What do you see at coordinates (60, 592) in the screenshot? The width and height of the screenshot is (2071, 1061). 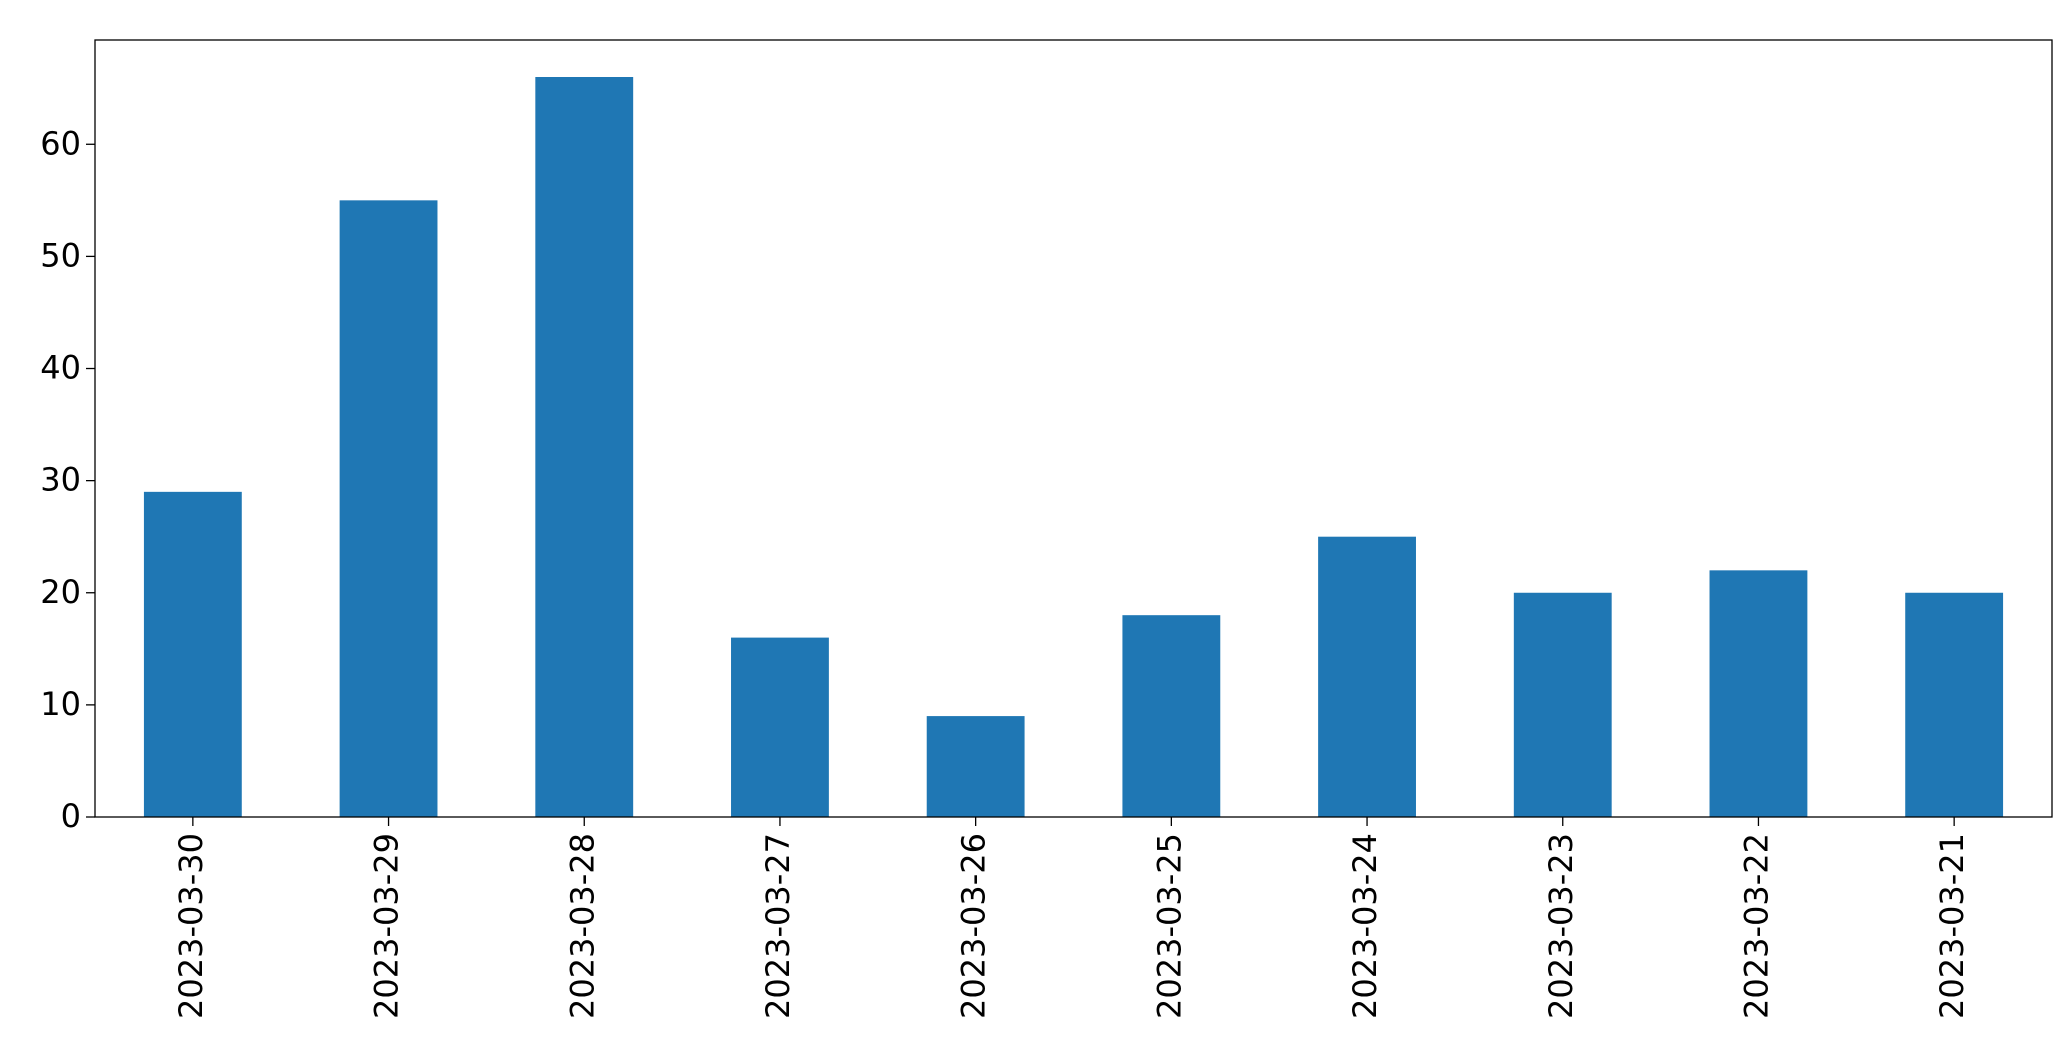 I see `y-tick-label: 20` at bounding box center [60, 592].